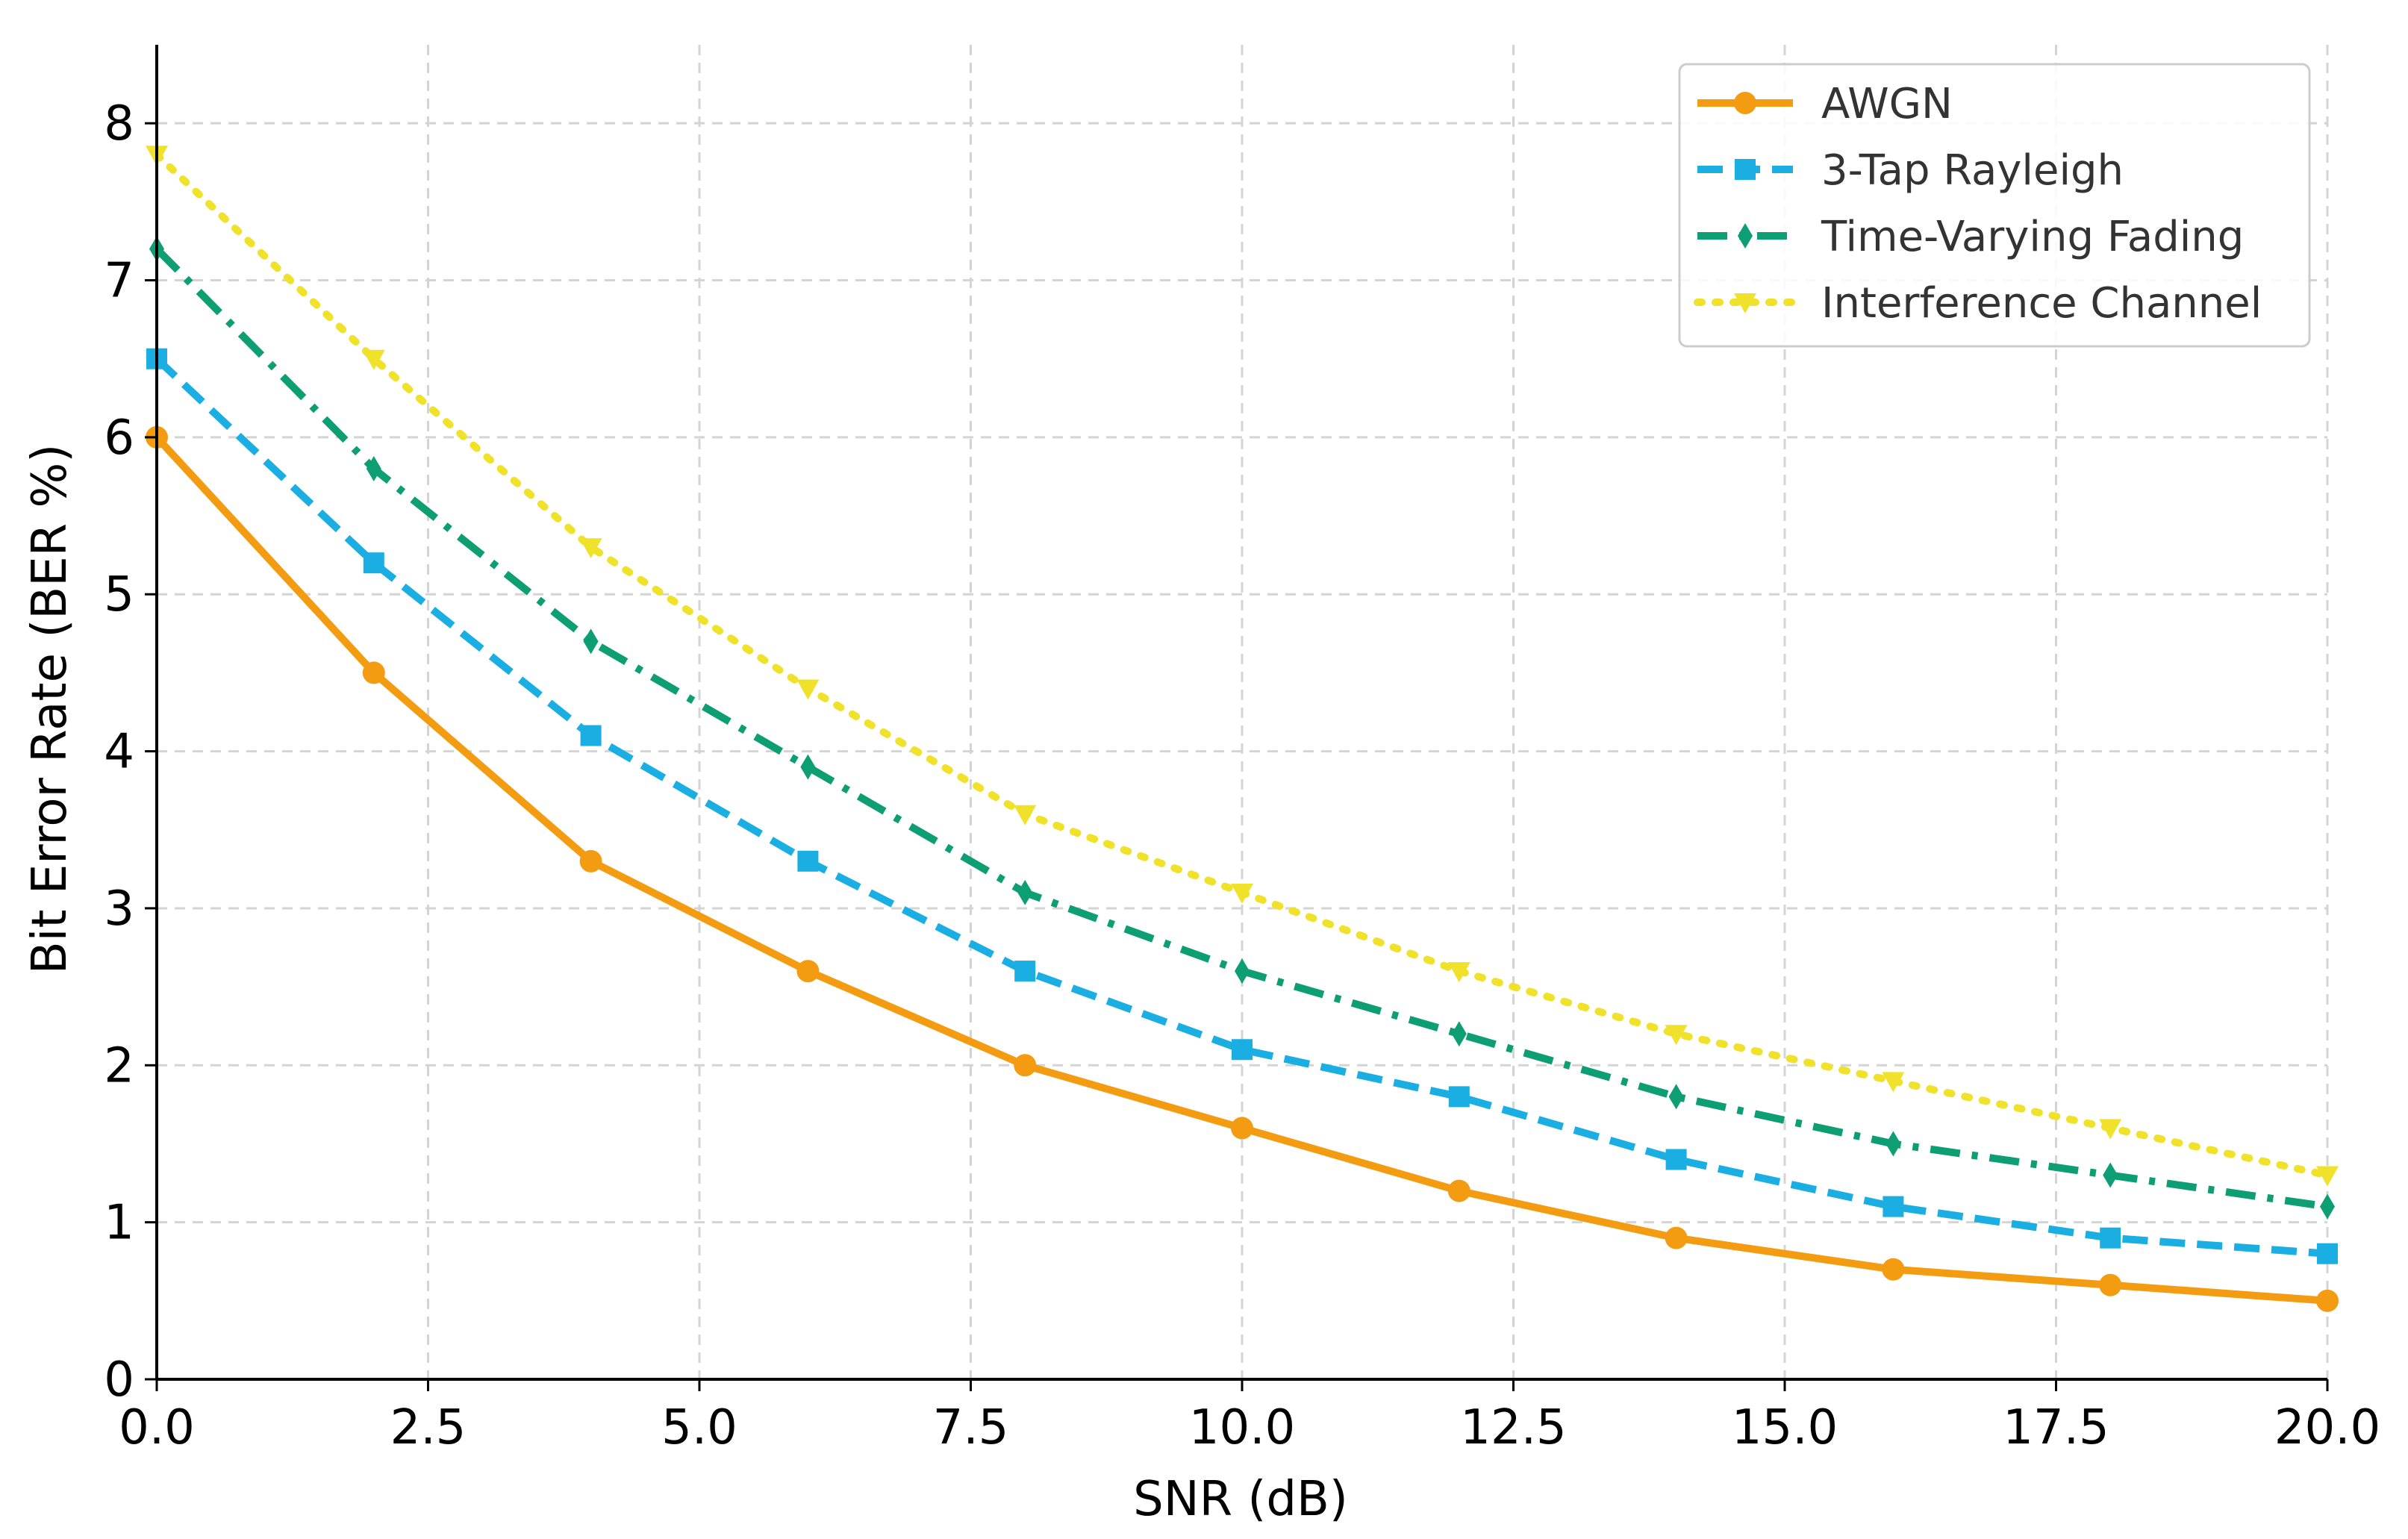 The image size is (2408, 1539). What do you see at coordinates (119, 124) in the screenshot?
I see `y-tick-label: 8` at bounding box center [119, 124].